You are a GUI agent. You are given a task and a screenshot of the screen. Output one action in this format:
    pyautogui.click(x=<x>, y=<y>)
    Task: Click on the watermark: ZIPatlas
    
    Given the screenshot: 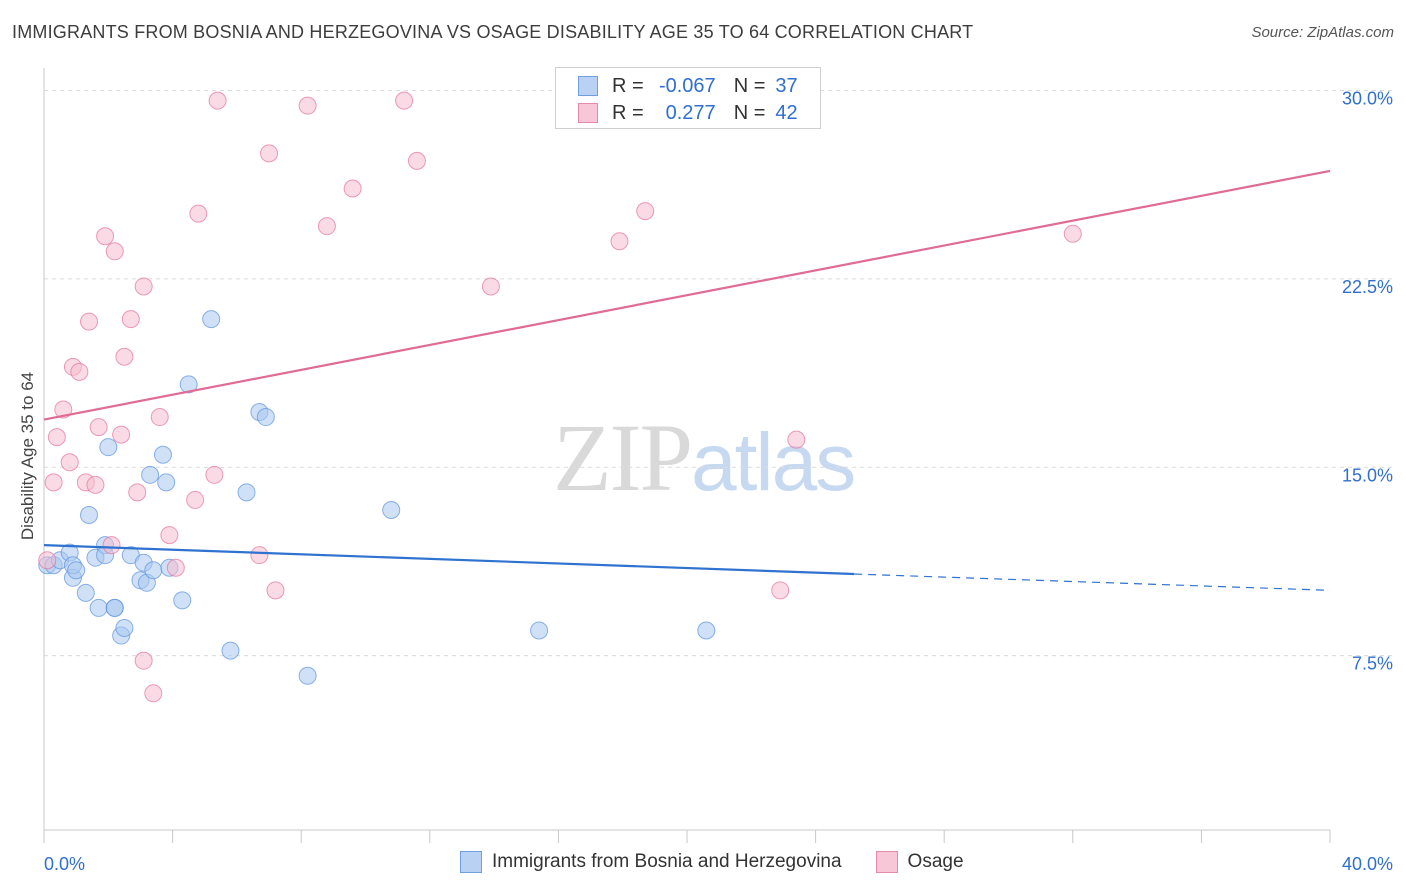 What is the action you would take?
    pyautogui.click(x=704, y=457)
    